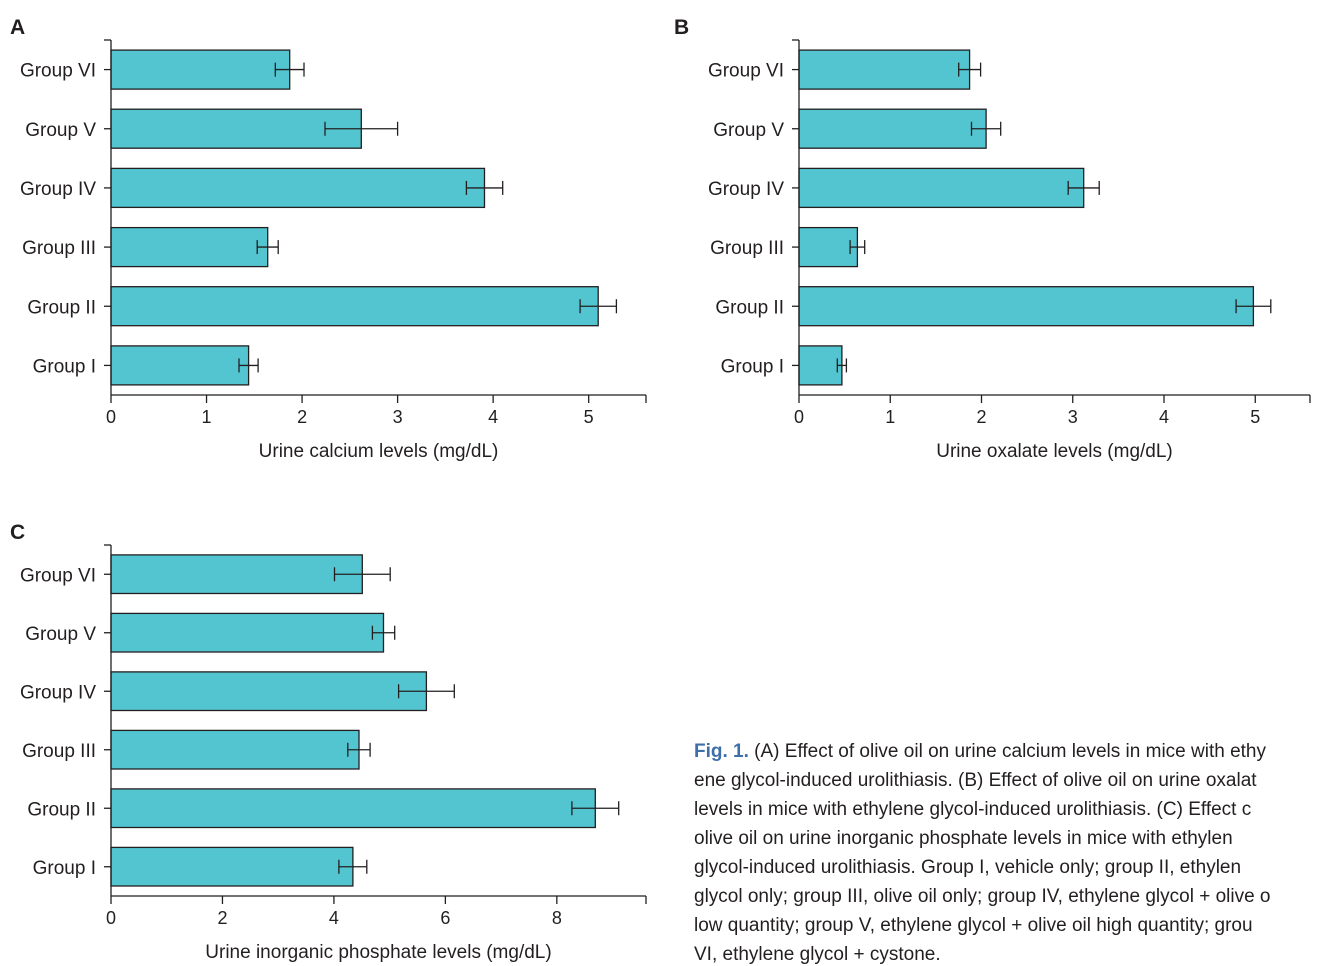  What do you see at coordinates (721, 751) in the screenshot?
I see `caption-figure-label: Fig. 1.` at bounding box center [721, 751].